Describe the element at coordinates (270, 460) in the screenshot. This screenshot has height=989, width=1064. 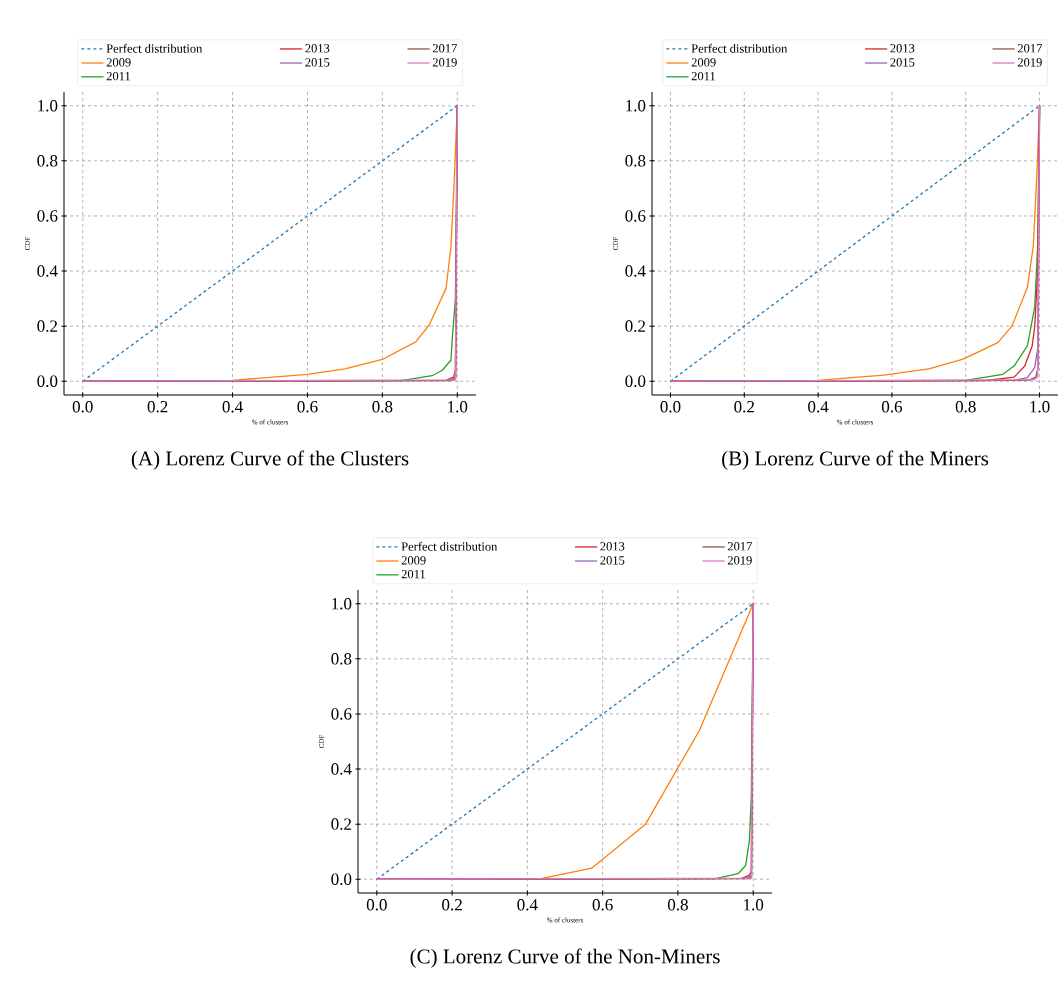
I see `text: (A) Lorenz Curve of the Clusters` at that location.